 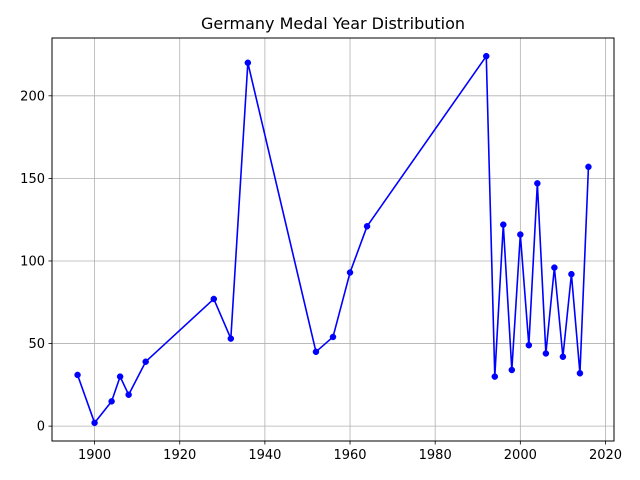 What do you see at coordinates (94, 455) in the screenshot?
I see `x-tick-label: 1900` at bounding box center [94, 455].